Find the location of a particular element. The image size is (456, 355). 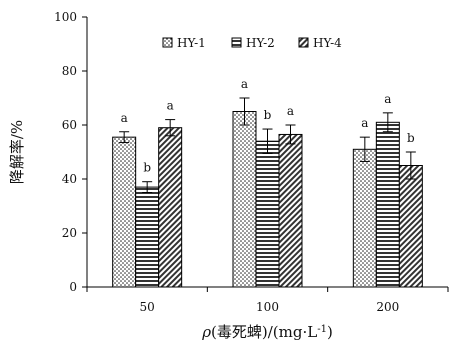

x-tick-label: 200 is located at coordinates (387, 307).